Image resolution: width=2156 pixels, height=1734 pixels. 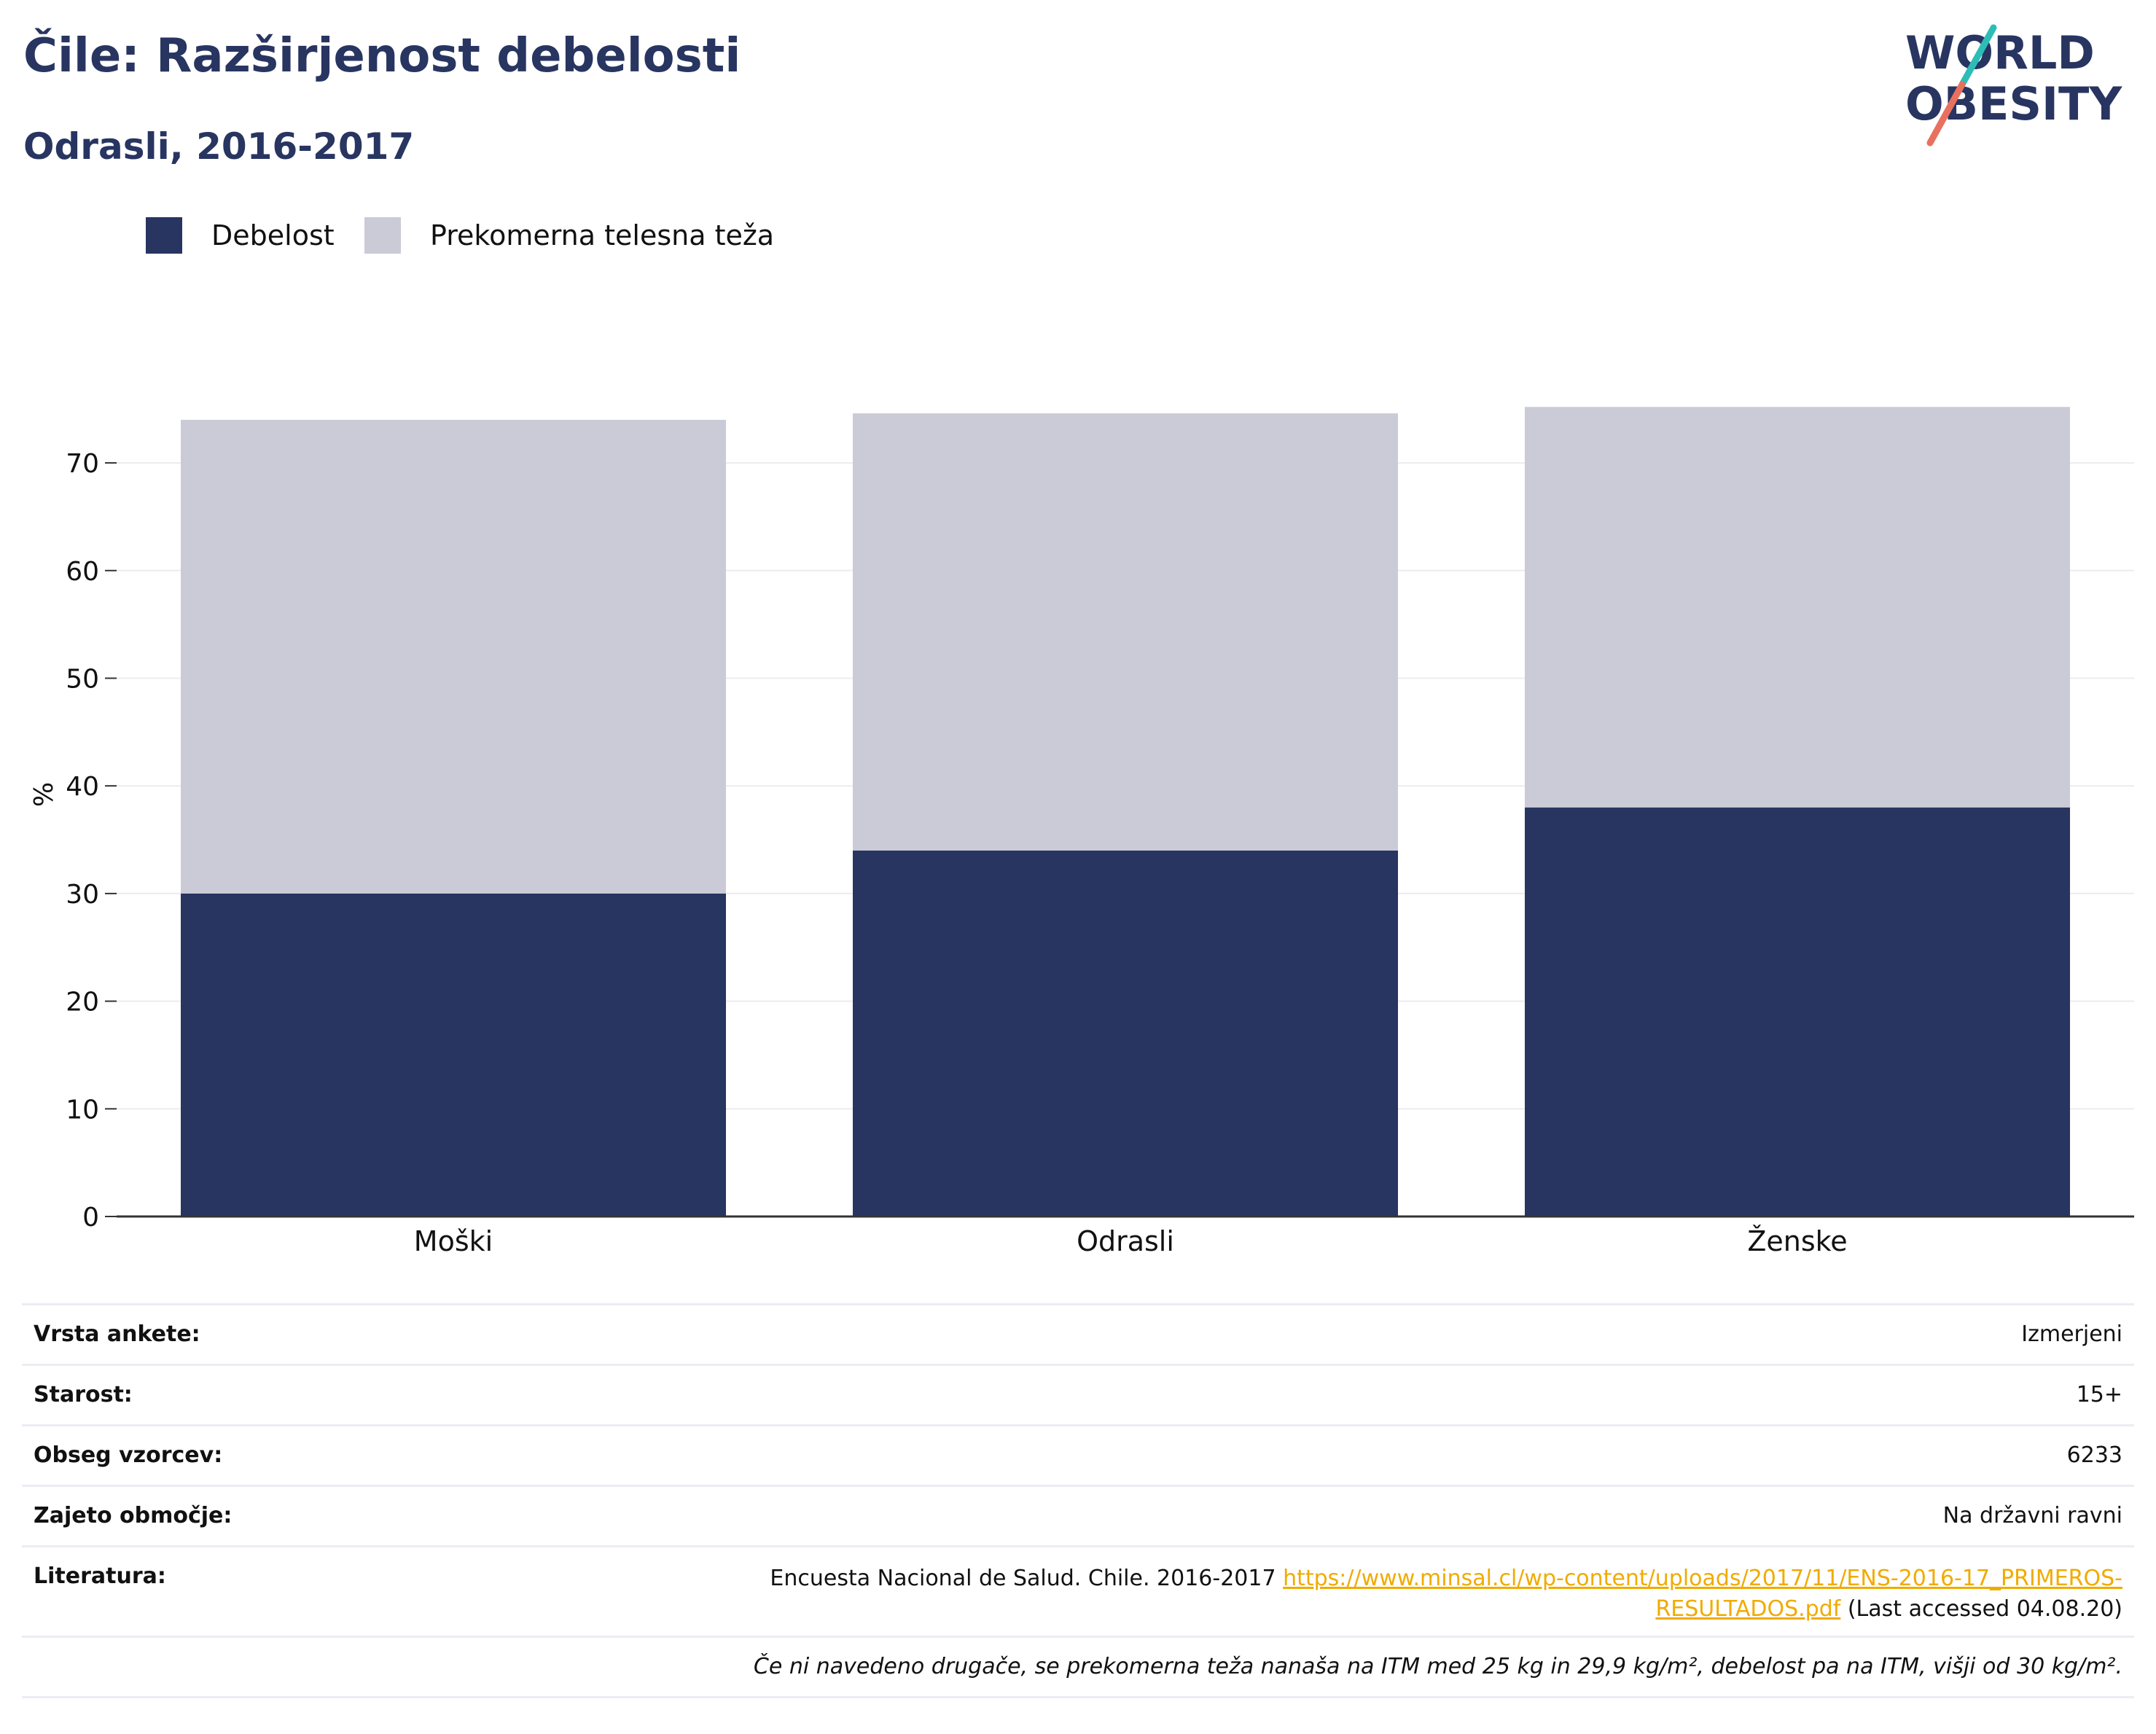 What do you see at coordinates (133, 1515) in the screenshot?
I see `meta-key: Zajeto območje:` at bounding box center [133, 1515].